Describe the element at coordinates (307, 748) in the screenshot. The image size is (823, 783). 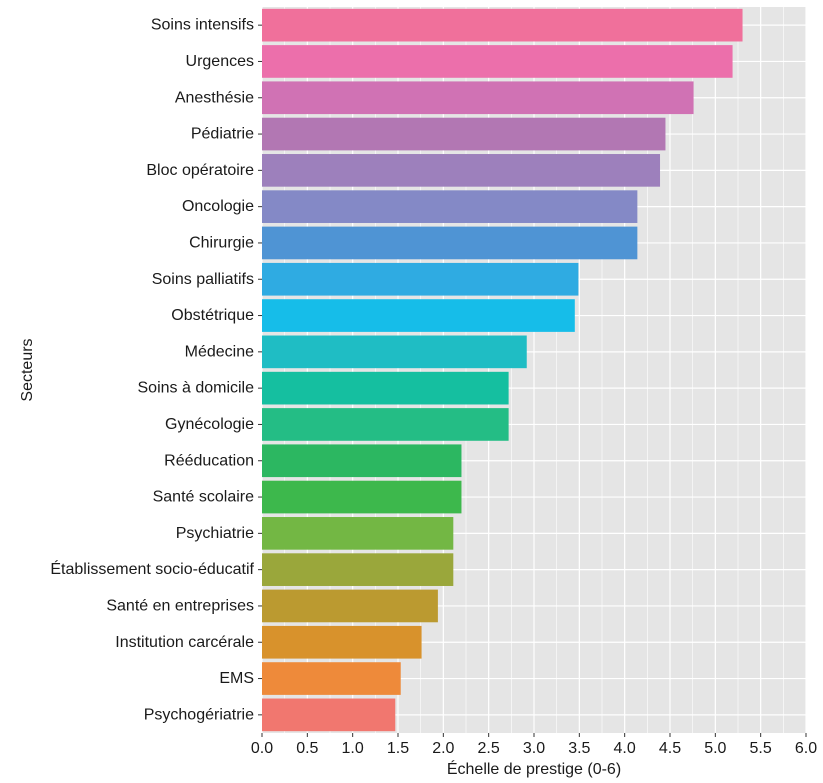
I see `x-tick-label: 0.5` at that location.